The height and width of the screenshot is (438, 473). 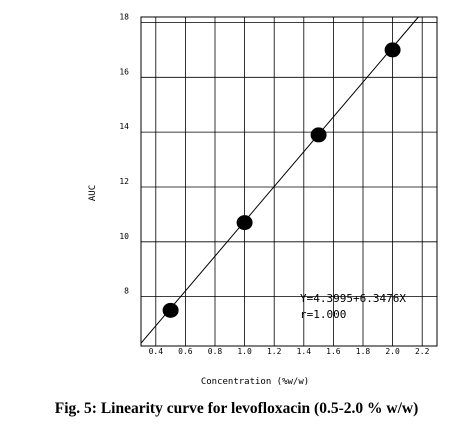 I want to click on x-tick-label: 1.8, so click(x=363, y=351).